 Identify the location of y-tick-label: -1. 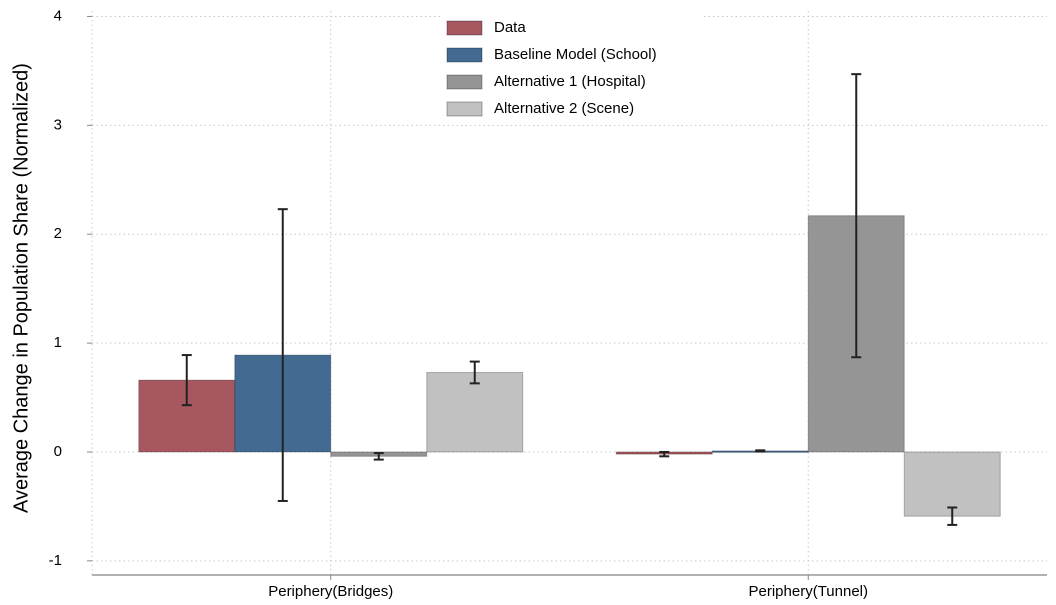
(55, 560).